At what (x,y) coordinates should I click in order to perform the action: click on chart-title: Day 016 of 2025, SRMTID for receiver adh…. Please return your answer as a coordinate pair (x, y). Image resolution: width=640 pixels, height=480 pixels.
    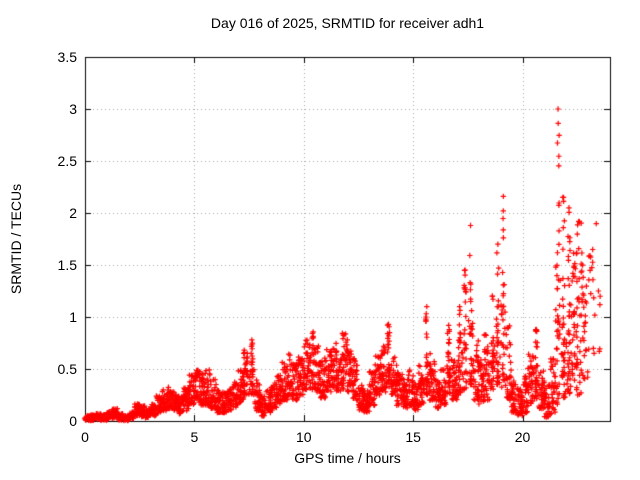
    Looking at the image, I should click on (347, 23).